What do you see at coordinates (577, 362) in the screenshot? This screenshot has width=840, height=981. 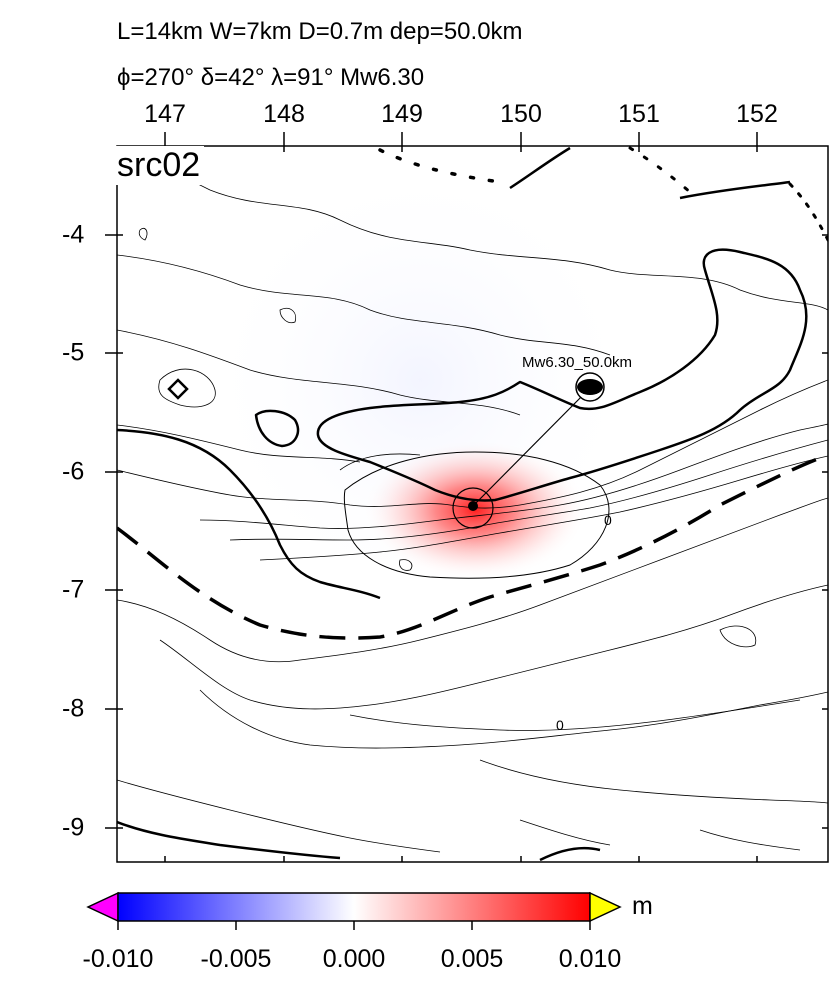 I see `event-label: Mw6.30_50.0km` at bounding box center [577, 362].